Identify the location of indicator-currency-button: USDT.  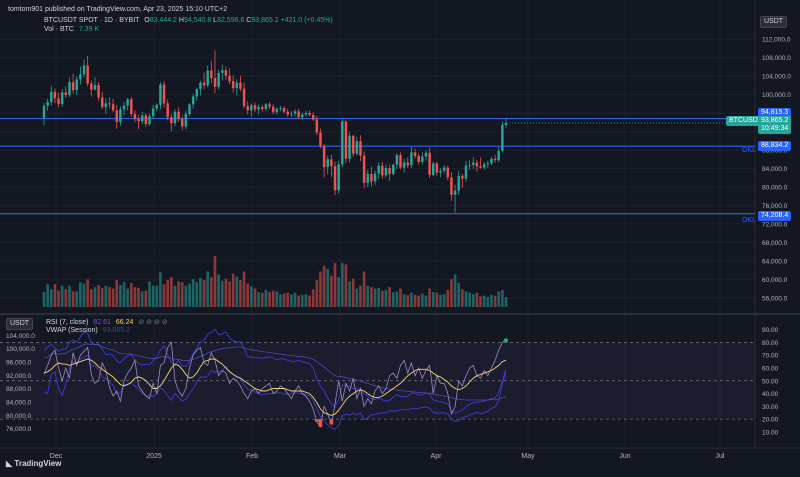
(20, 324).